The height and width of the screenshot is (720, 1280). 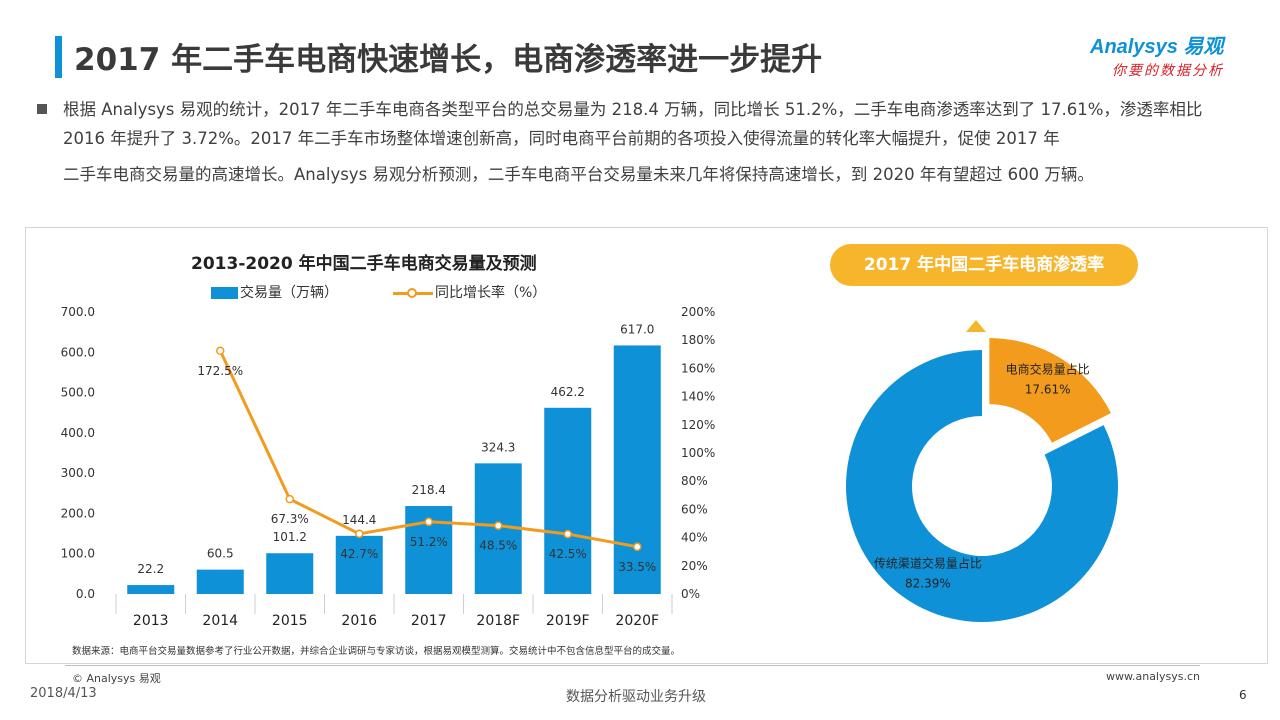 I want to click on y-right-tick-label: 40%, so click(x=694, y=538).